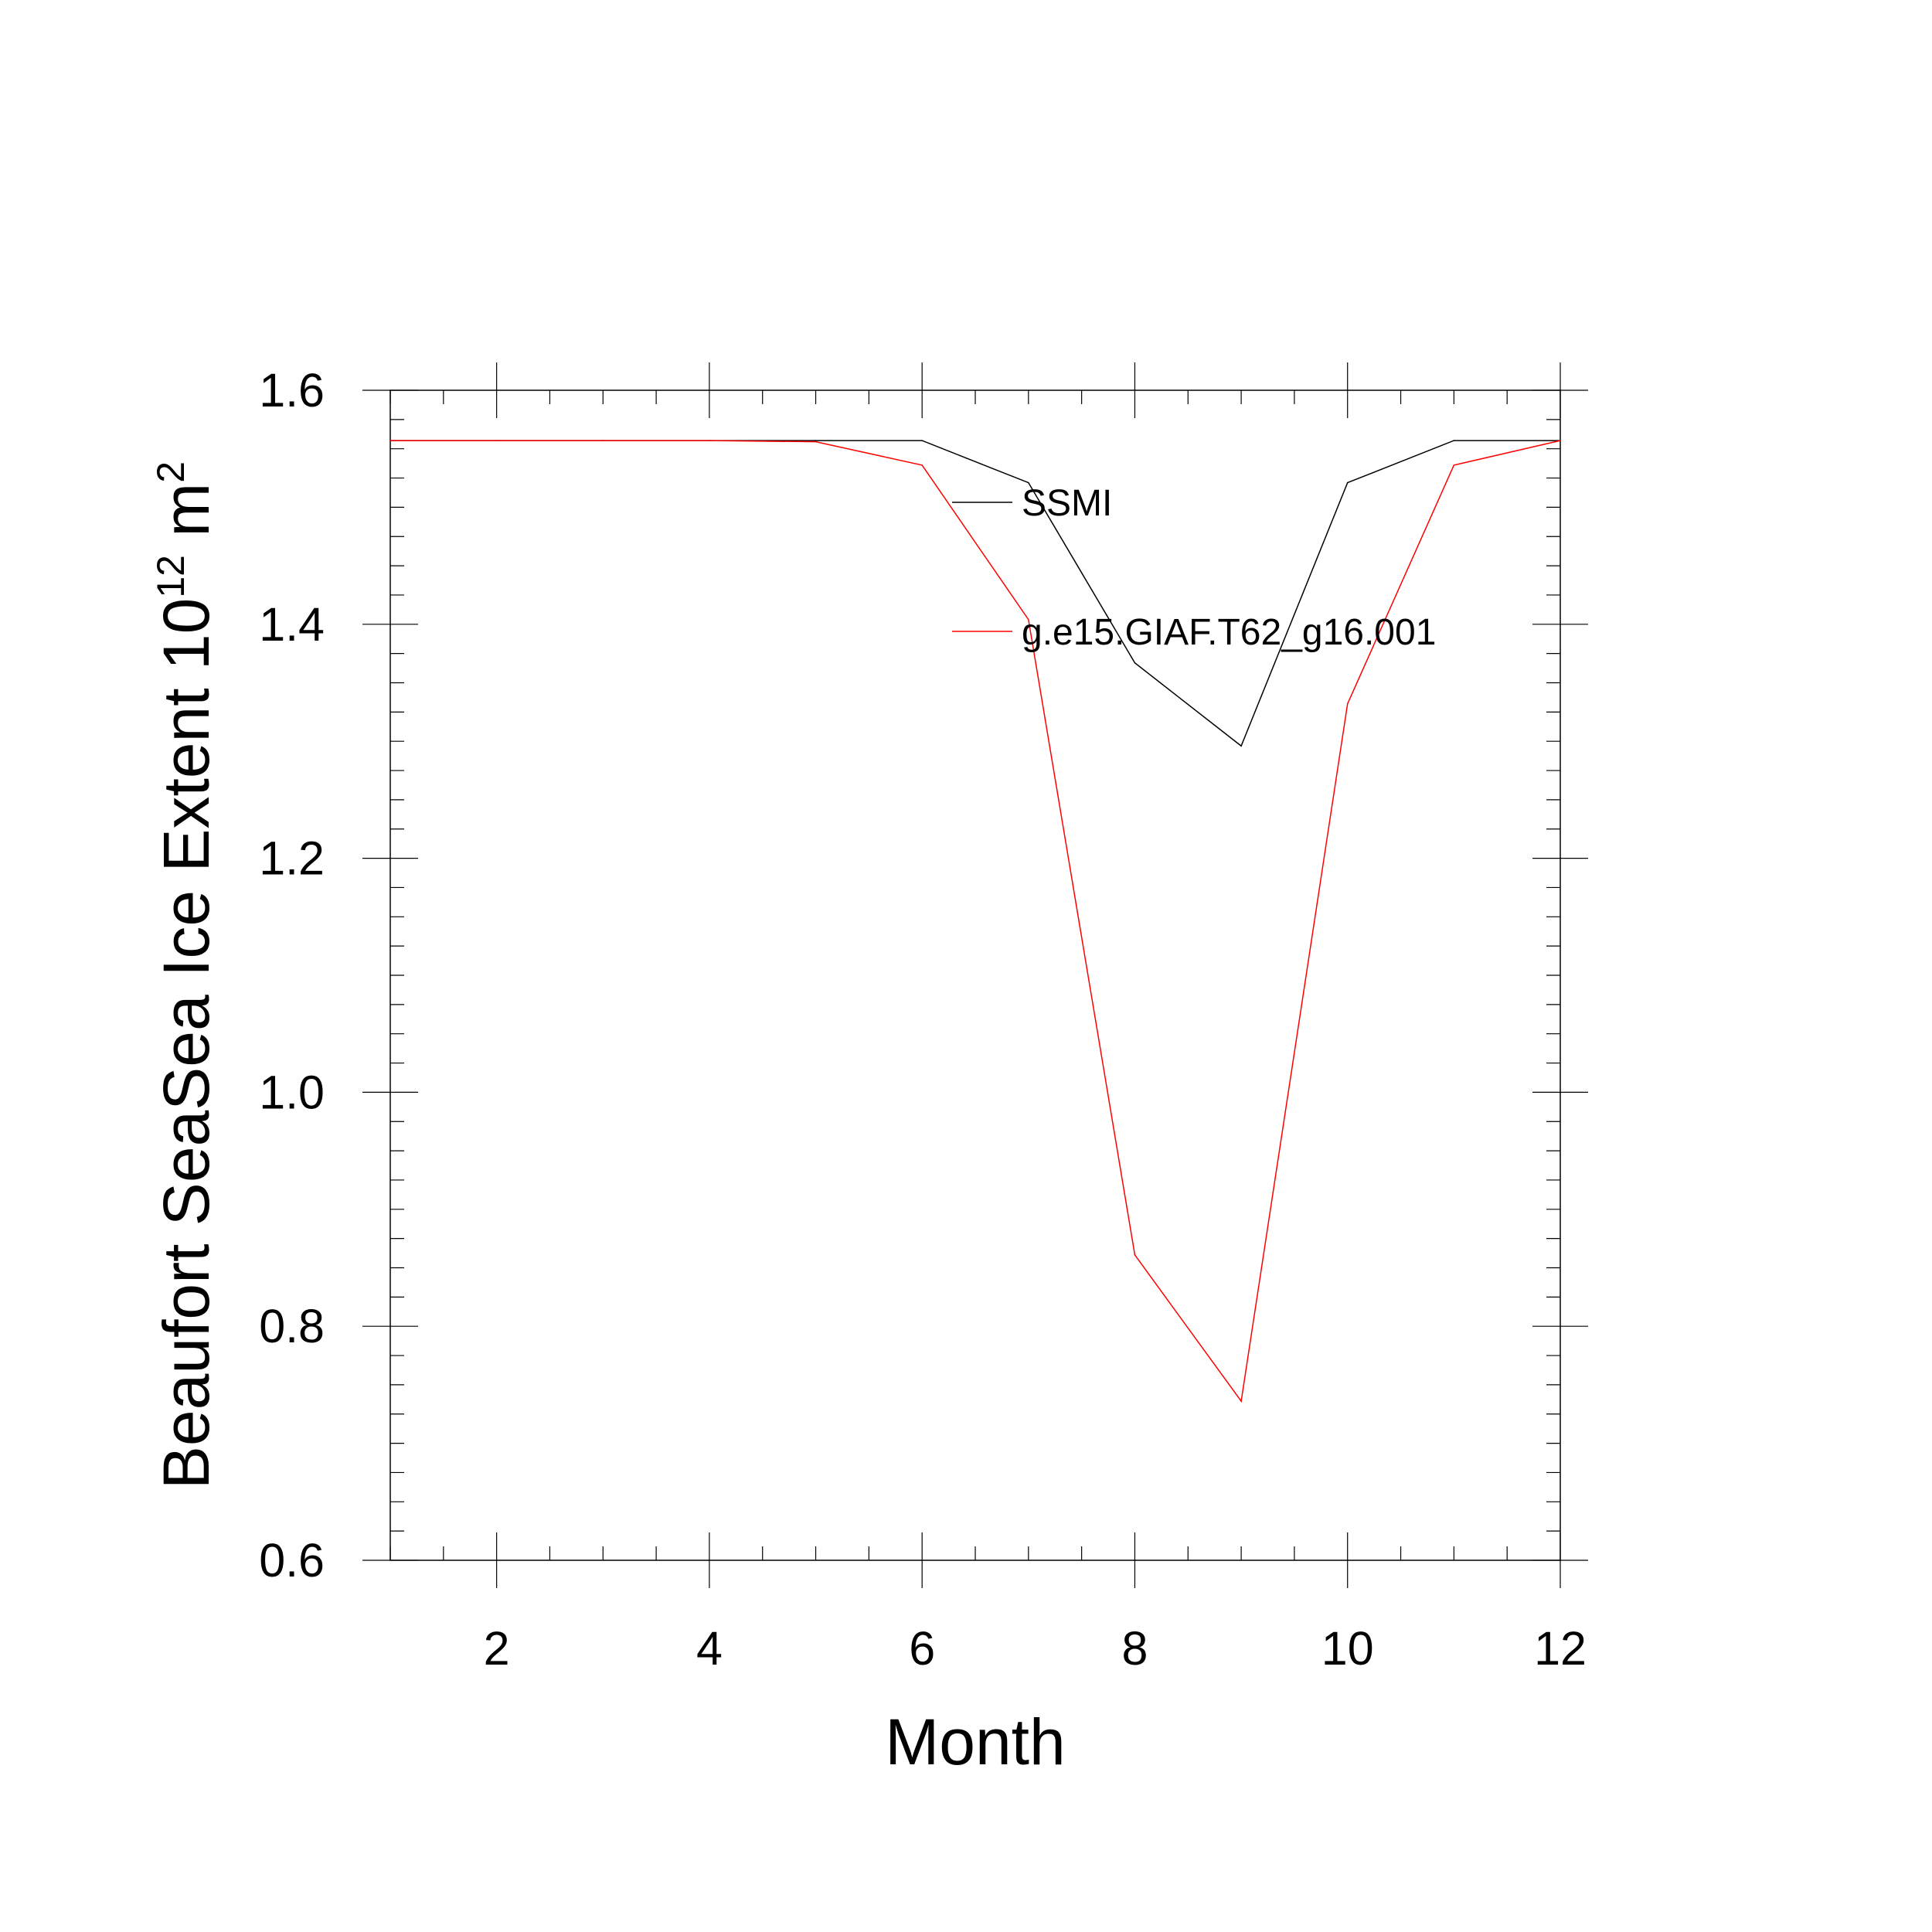 The image size is (1932, 1932). I want to click on legend-label-model: g.e15.GIAF.T62_g16.001, so click(1229, 632).